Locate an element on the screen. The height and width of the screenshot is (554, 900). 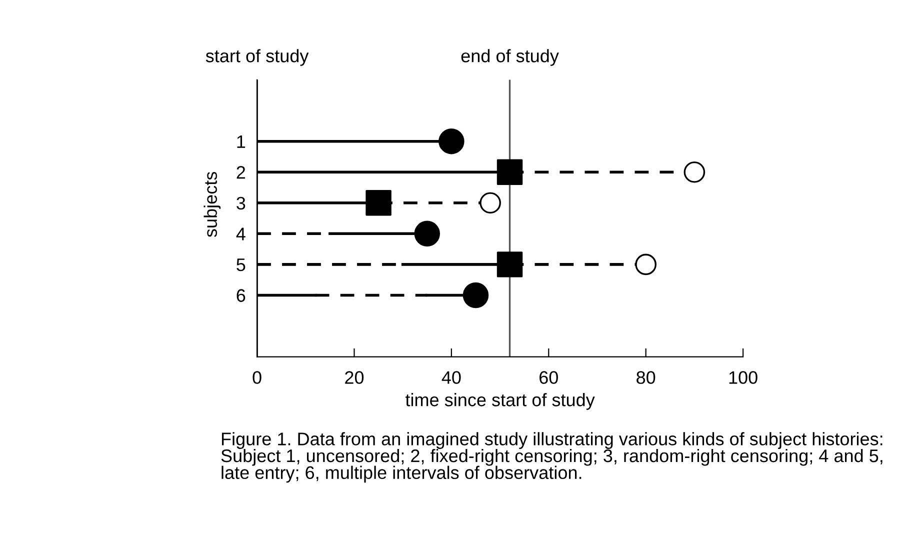
y-tick-label: 2 is located at coordinates (241, 172).